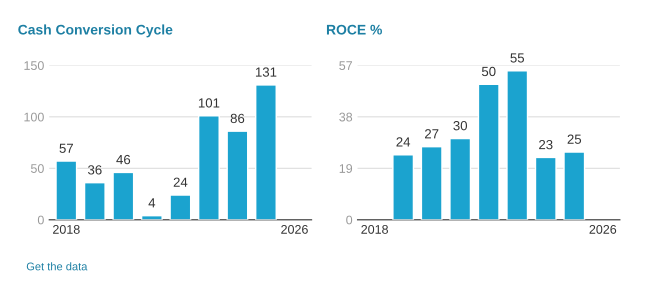 The width and height of the screenshot is (656, 297). Describe the element at coordinates (489, 71) in the screenshot. I see `data-label: 50` at that location.